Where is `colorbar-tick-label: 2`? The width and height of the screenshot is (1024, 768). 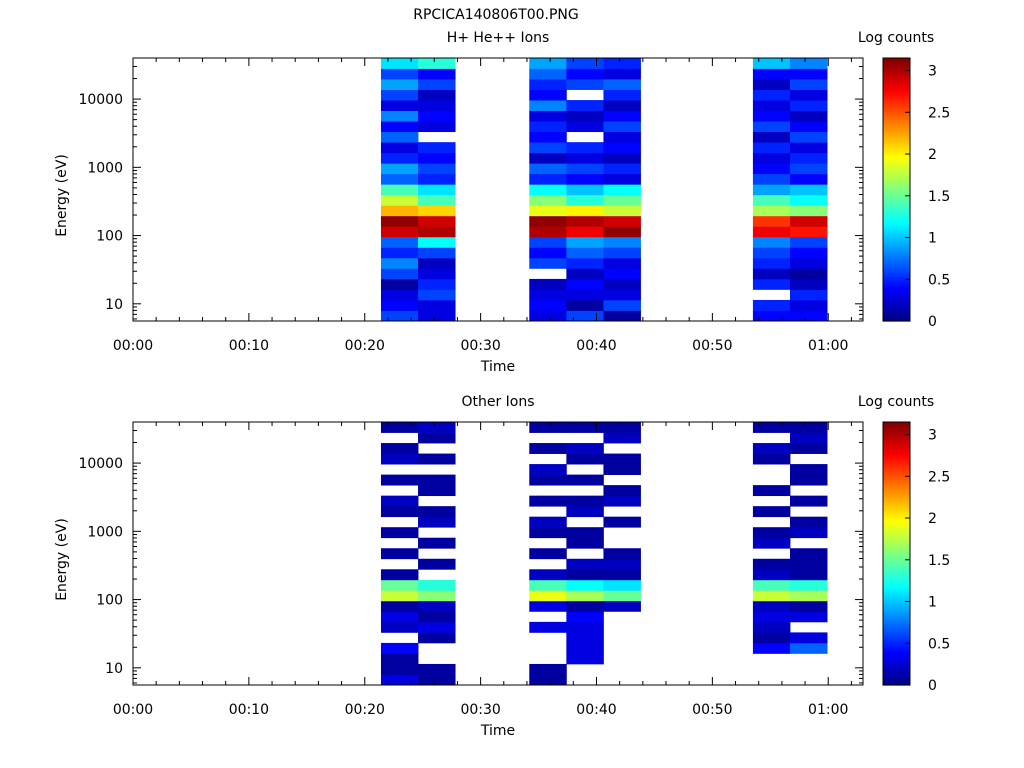 colorbar-tick-label: 2 is located at coordinates (932, 155).